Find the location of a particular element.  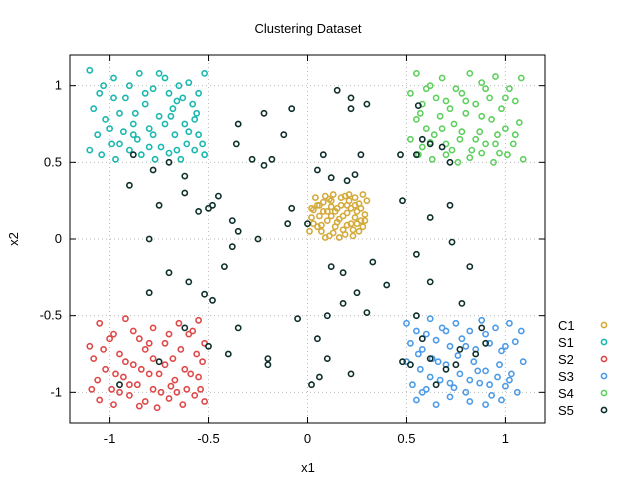

legend-label: S4 is located at coordinates (566, 393).